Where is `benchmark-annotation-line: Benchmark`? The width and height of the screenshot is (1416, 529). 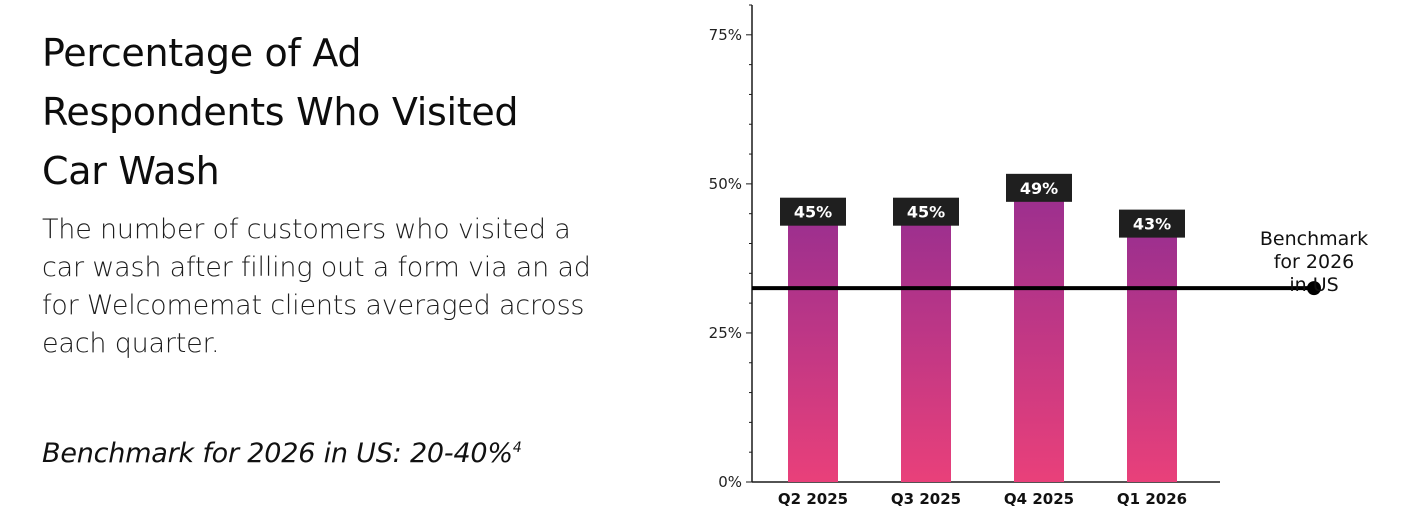
benchmark-annotation-line: Benchmark is located at coordinates (1314, 239).